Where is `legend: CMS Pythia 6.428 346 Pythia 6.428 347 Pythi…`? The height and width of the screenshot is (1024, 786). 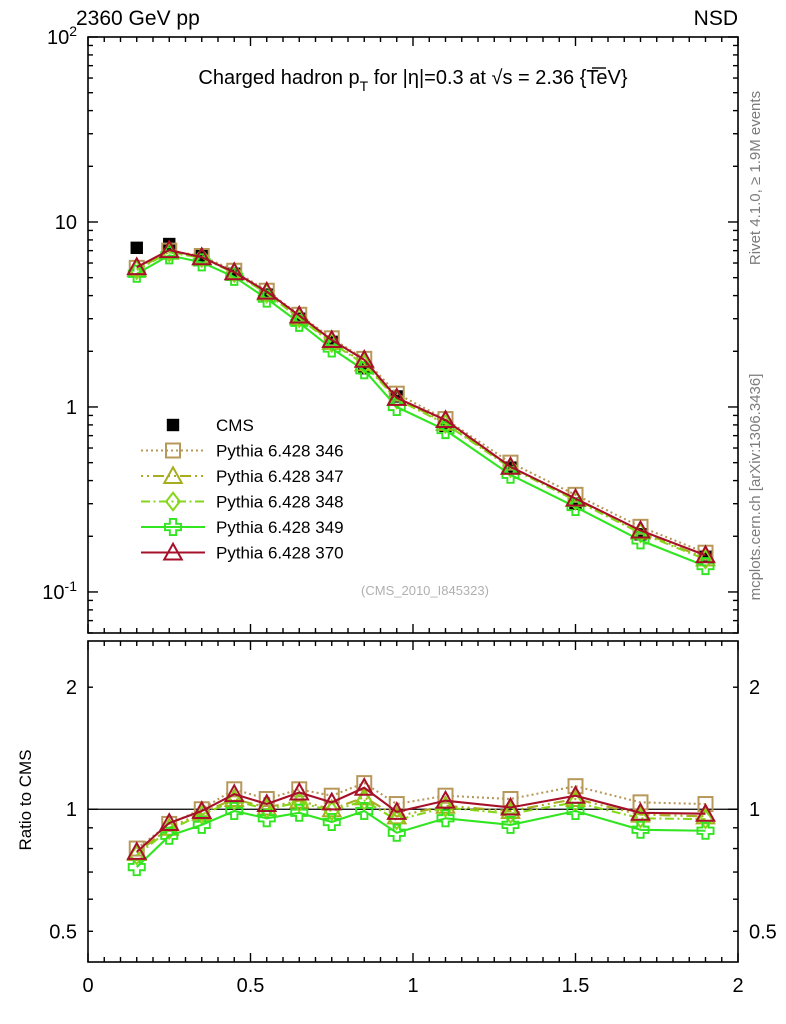 legend: CMS Pythia 6.428 346 Pythia 6.428 347 Pythi… is located at coordinates (242, 489).